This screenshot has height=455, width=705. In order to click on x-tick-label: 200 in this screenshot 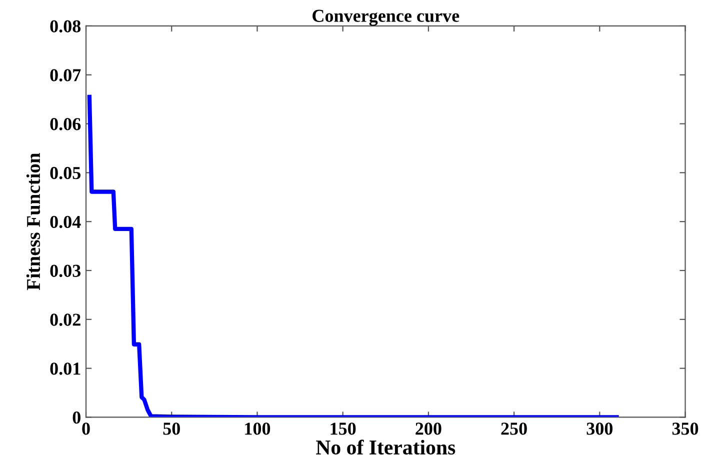, I will do `click(429, 428)`.